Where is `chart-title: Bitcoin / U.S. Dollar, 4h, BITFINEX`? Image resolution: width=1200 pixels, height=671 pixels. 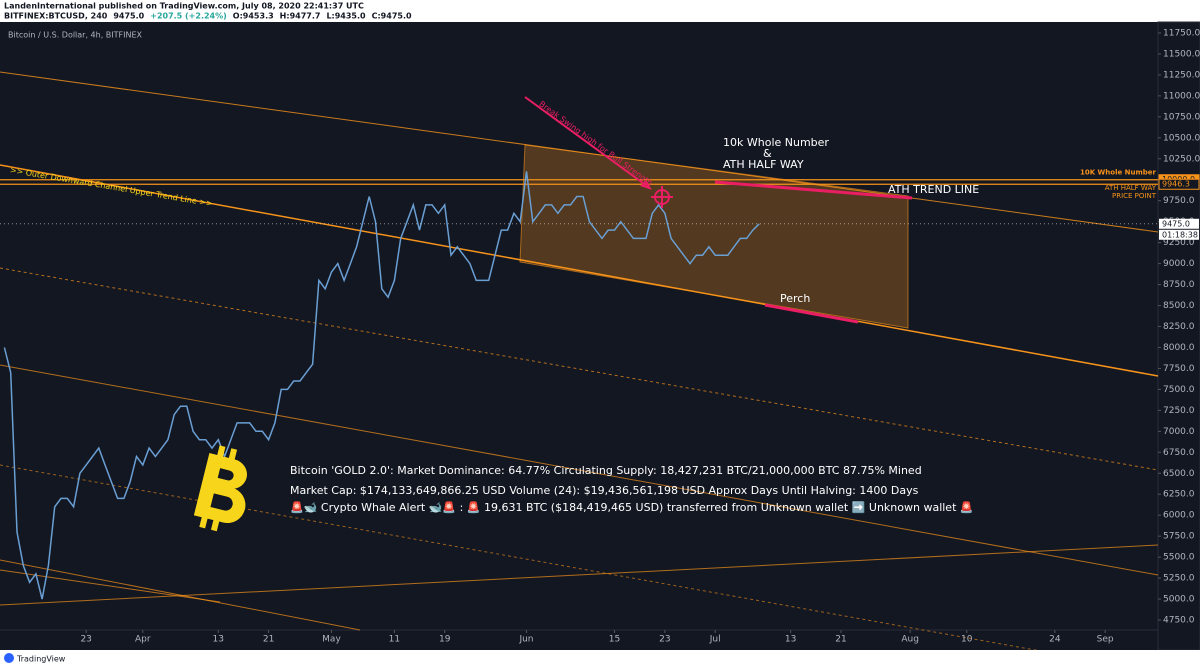
chart-title: Bitcoin / U.S. Dollar, 4h, BITFINEX is located at coordinates (75, 35).